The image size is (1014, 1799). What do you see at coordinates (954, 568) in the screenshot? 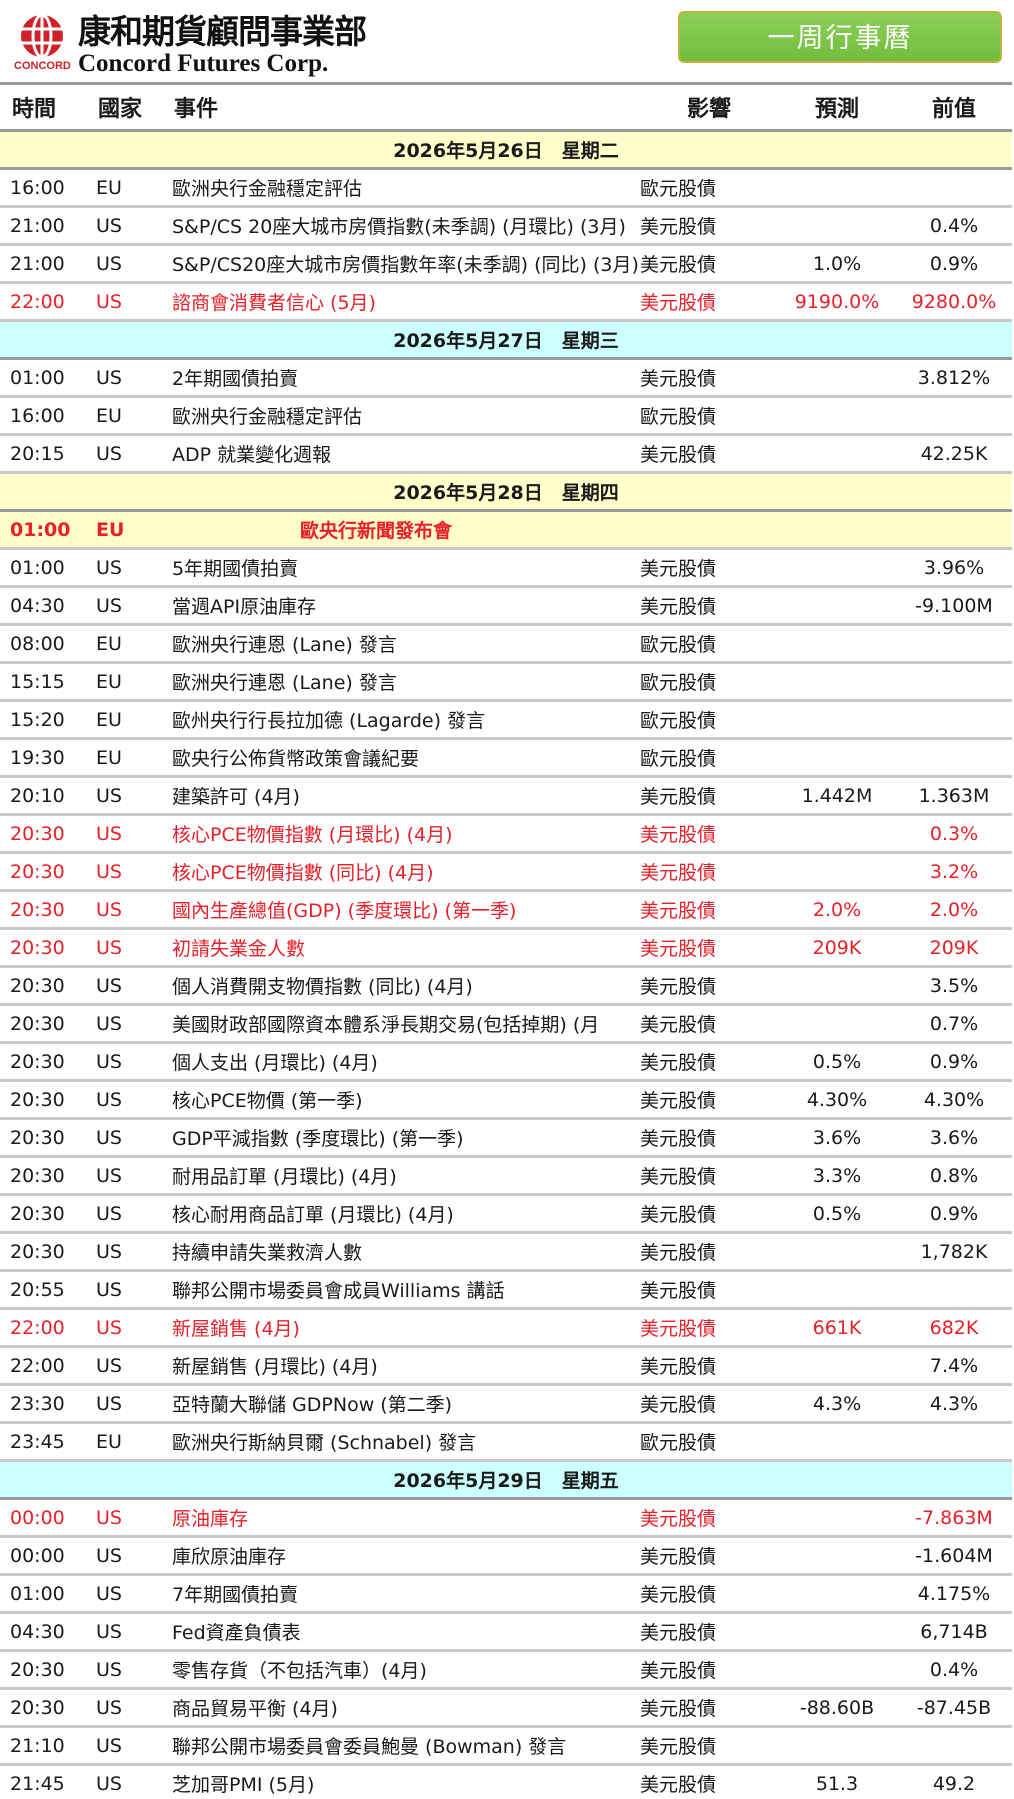
I see `event-previous: 3.96%` at bounding box center [954, 568].